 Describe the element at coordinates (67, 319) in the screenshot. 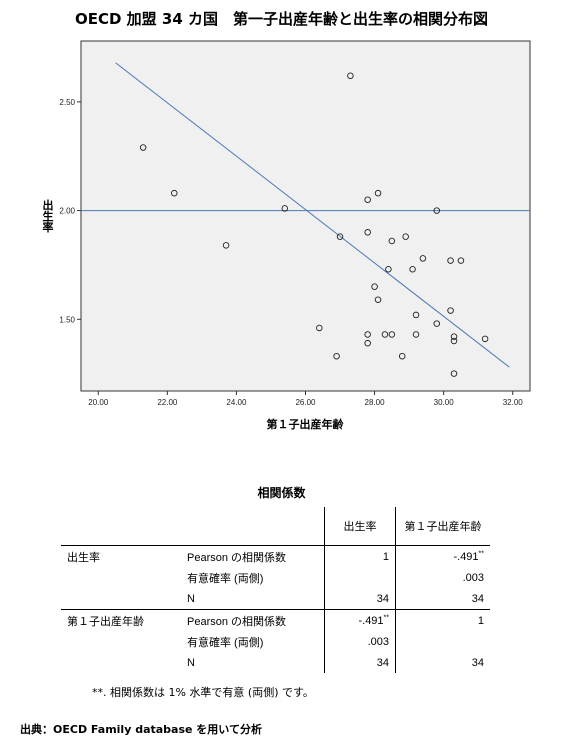

I see `y-tick-label: 1.50` at that location.